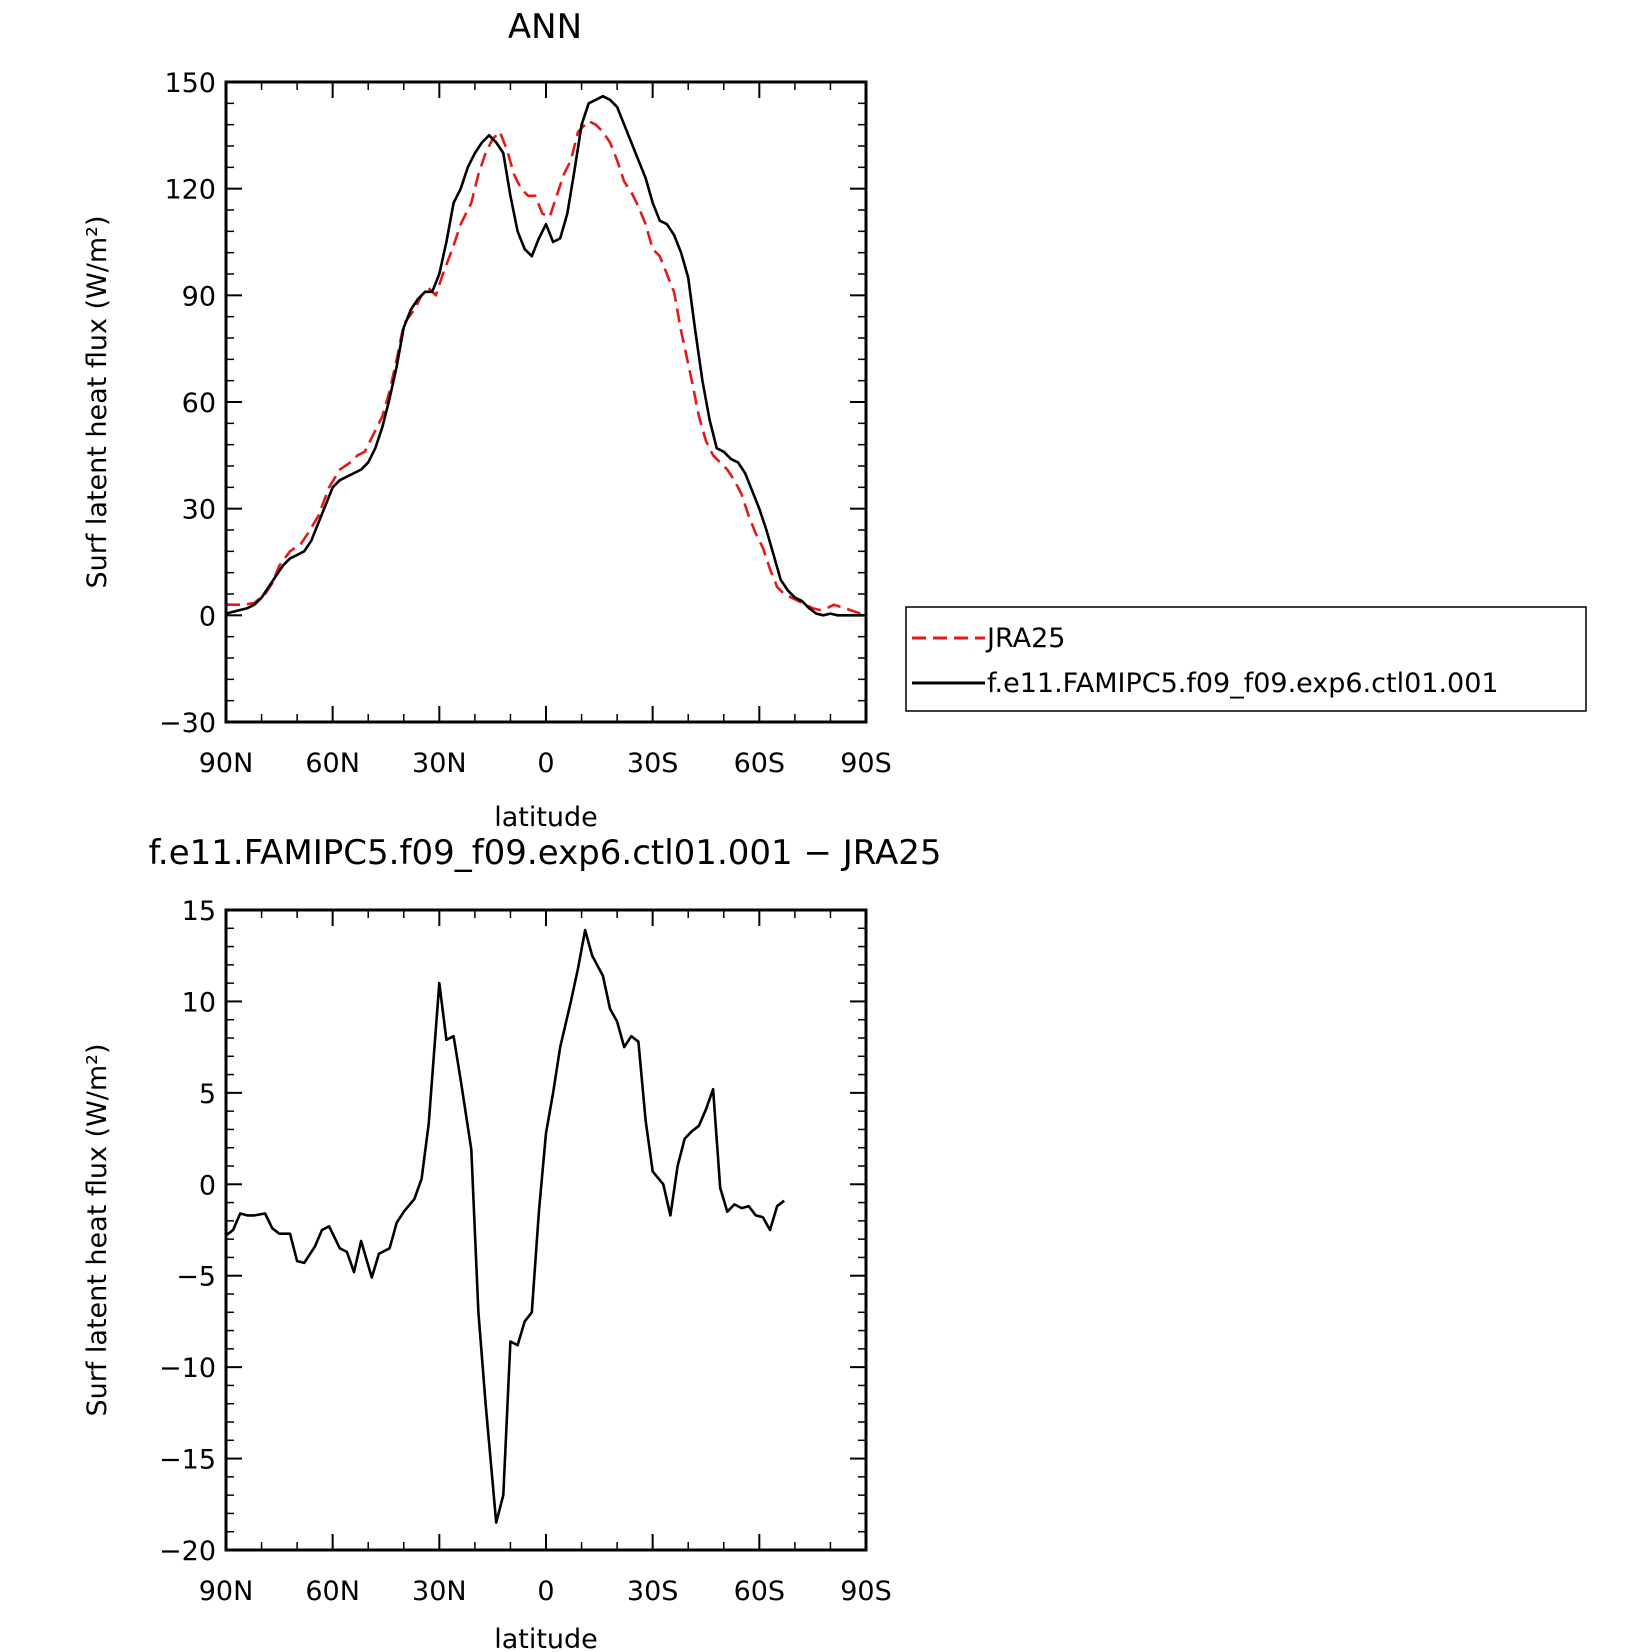 The width and height of the screenshot is (1652, 1652). Describe the element at coordinates (190, 190) in the screenshot. I see `top-y-tick-label: 120` at that location.